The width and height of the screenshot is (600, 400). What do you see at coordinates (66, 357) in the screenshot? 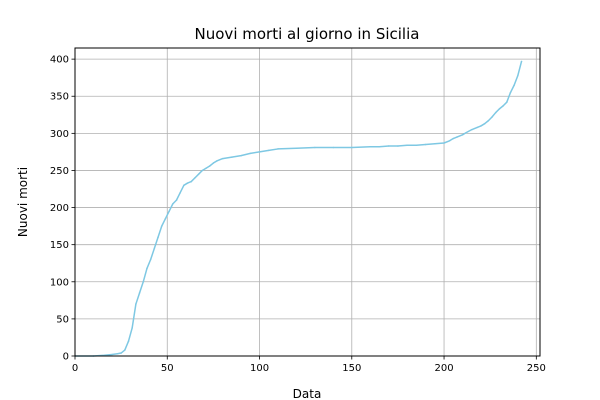
I see `y-tick-label: 0` at bounding box center [66, 357].